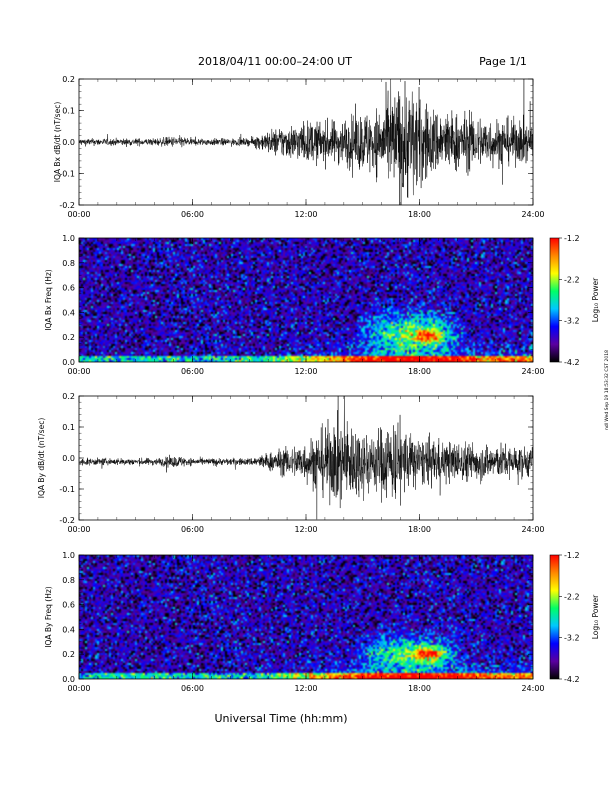 Image resolution: width=612 pixels, height=792 pixels. What do you see at coordinates (595, 616) in the screenshot?
I see `colorbar-bottom-label: Log₁₀ Power` at bounding box center [595, 616].